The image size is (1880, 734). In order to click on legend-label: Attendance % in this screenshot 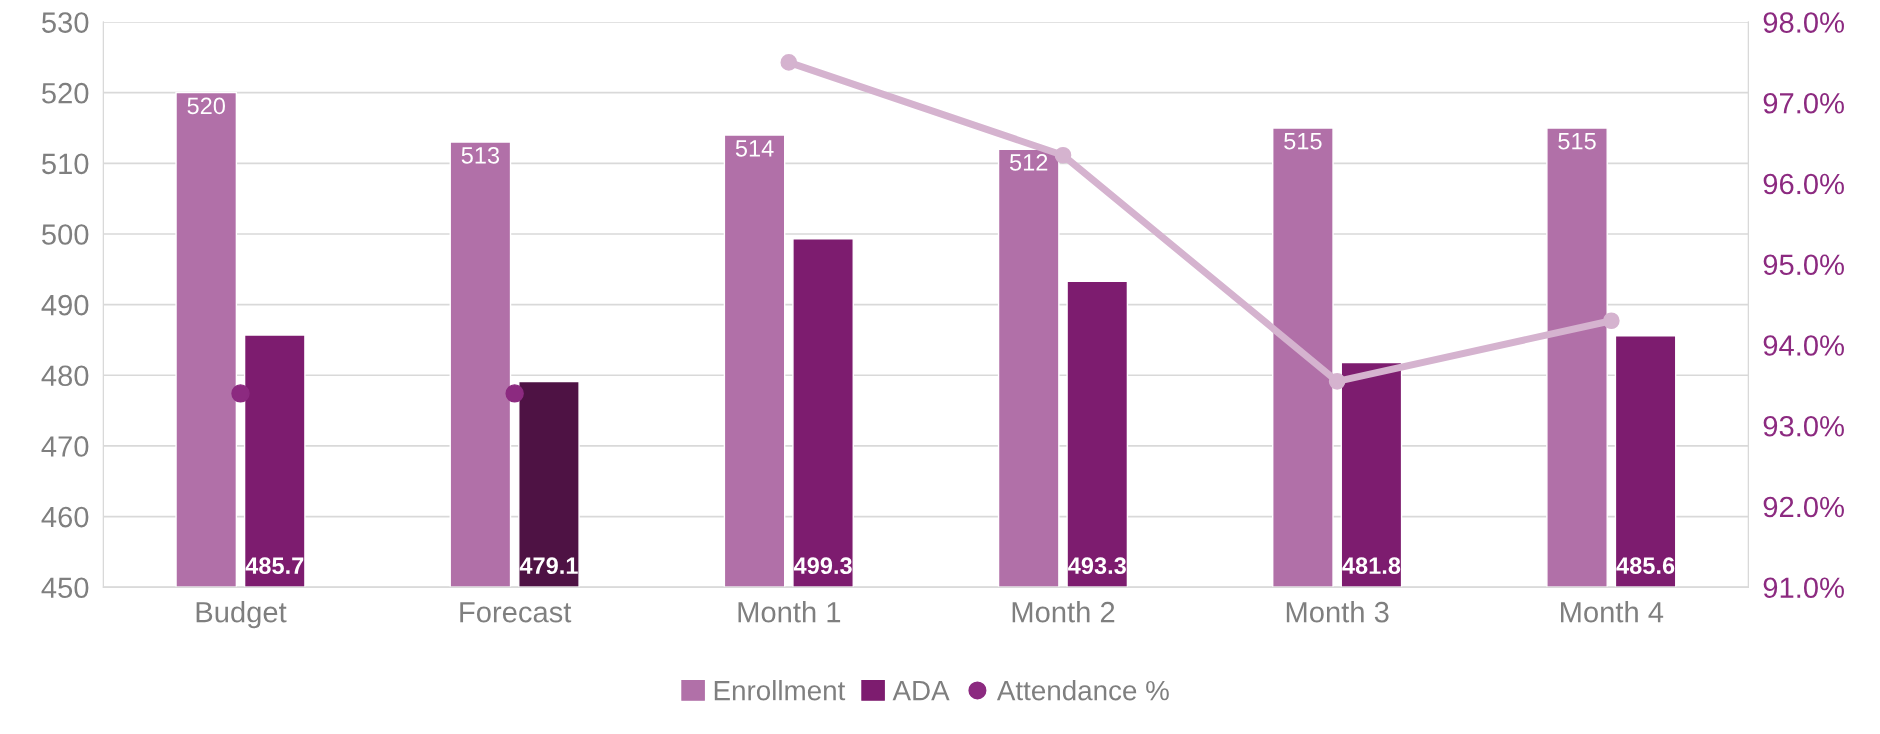, I will do `click(1082, 690)`.